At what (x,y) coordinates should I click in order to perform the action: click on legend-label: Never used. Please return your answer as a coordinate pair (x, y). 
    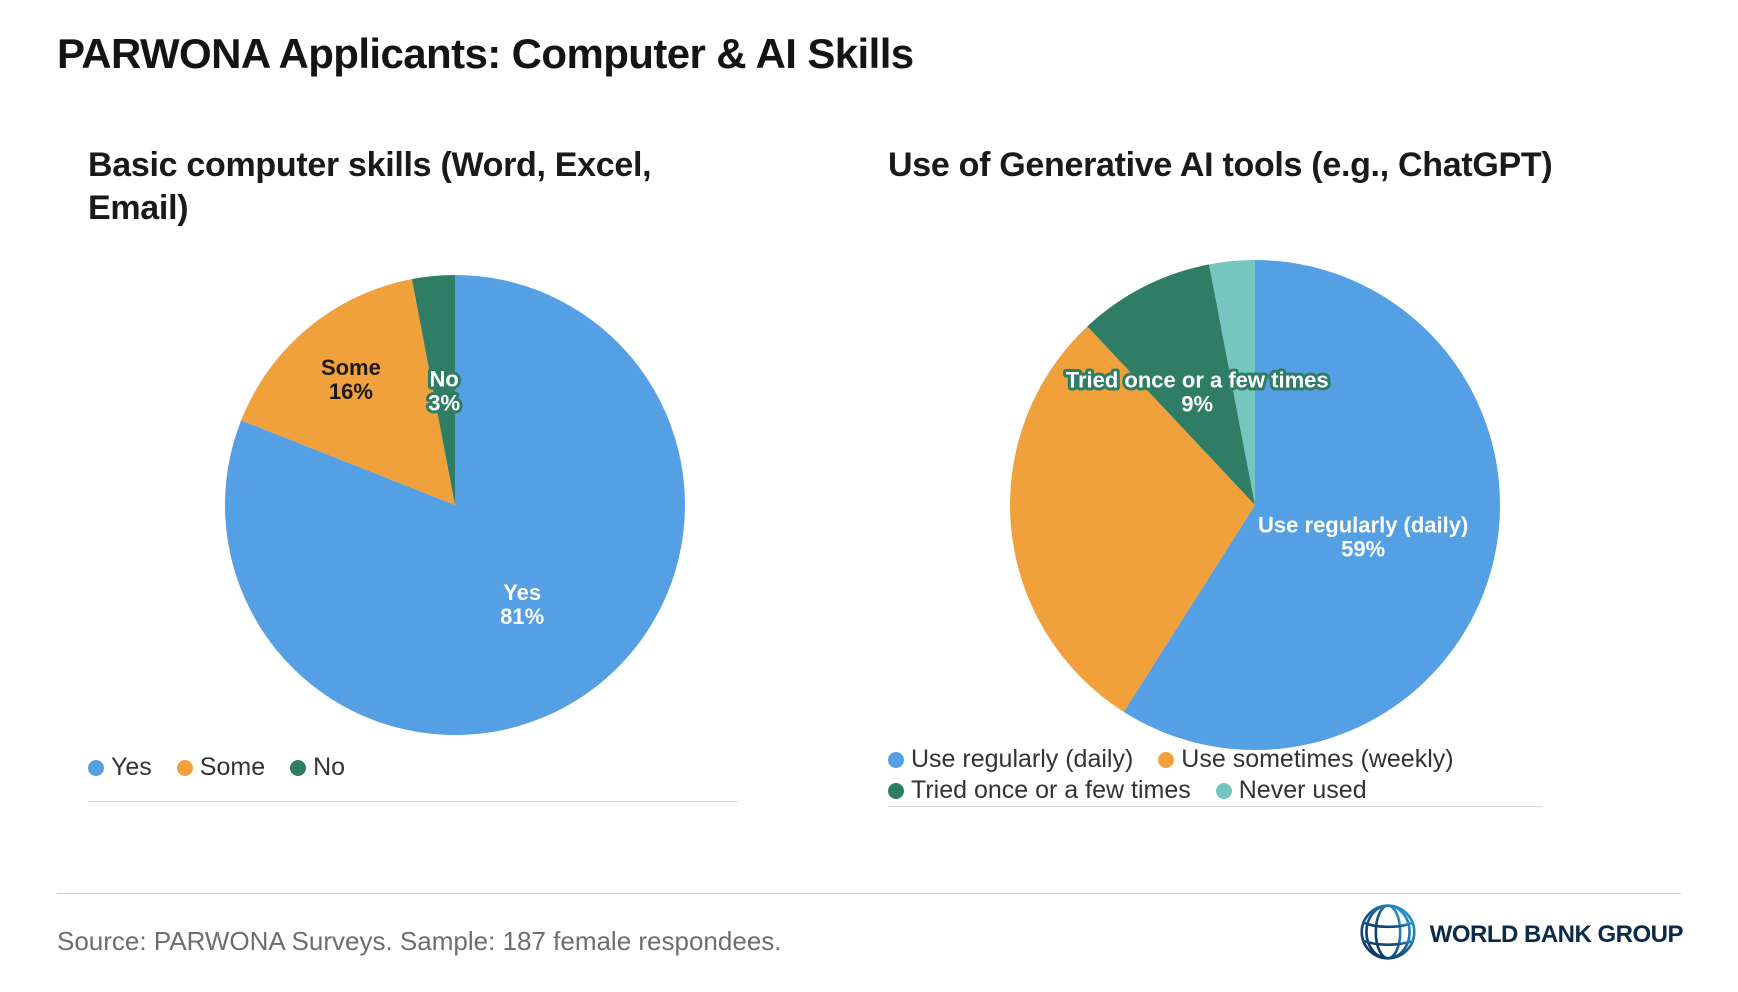
    Looking at the image, I should click on (1302, 790).